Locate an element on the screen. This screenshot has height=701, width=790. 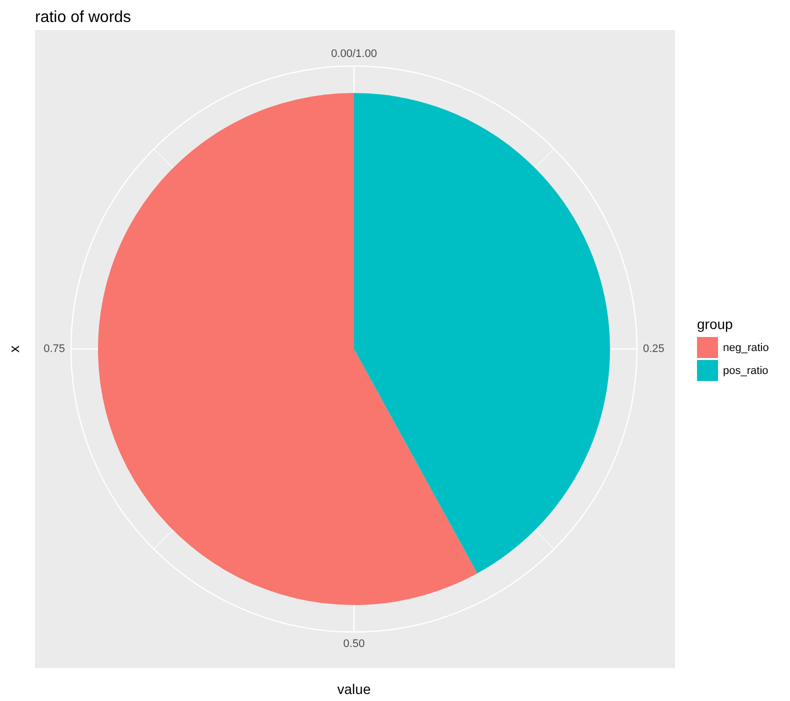
text: x is located at coordinates (14, 349).